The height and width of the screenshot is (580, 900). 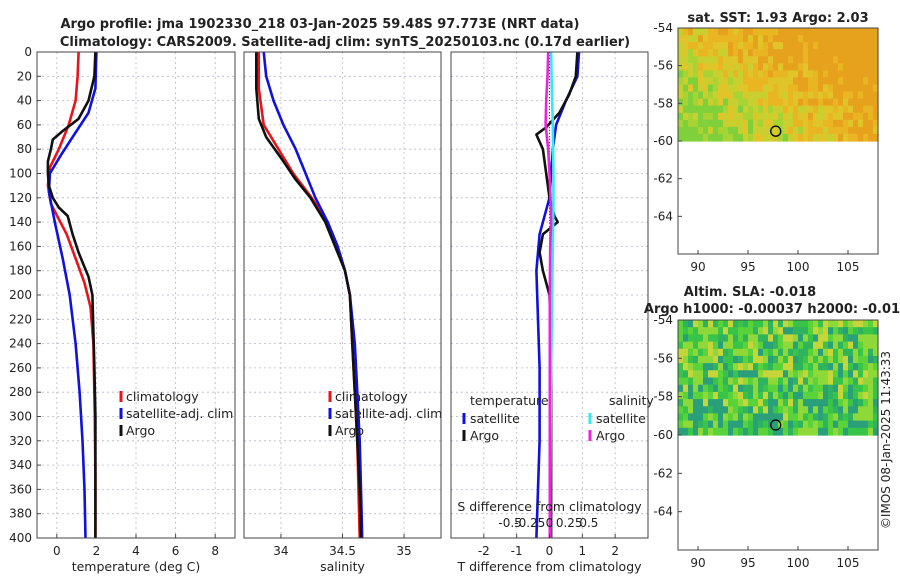 What do you see at coordinates (20, 368) in the screenshot?
I see `y-tick-label: 260` at bounding box center [20, 368].